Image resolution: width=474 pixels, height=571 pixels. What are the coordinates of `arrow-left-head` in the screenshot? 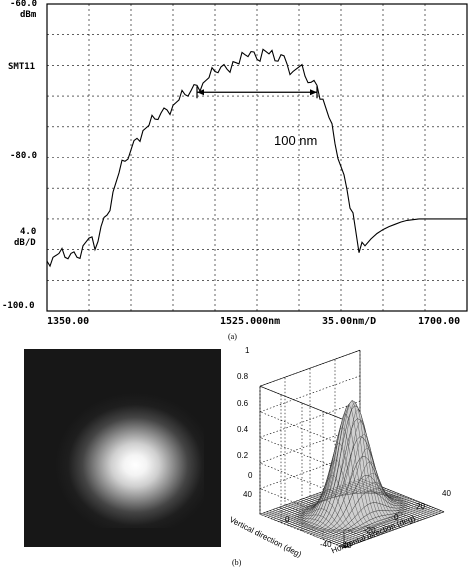 It's located at (200, 92).